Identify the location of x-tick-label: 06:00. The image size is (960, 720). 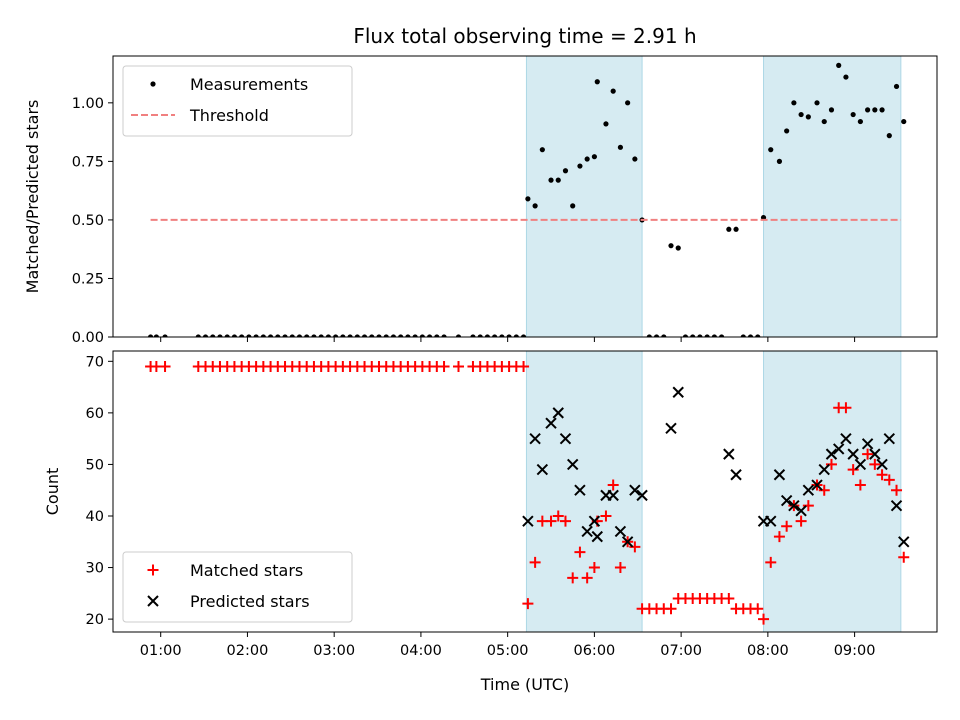
(594, 651).